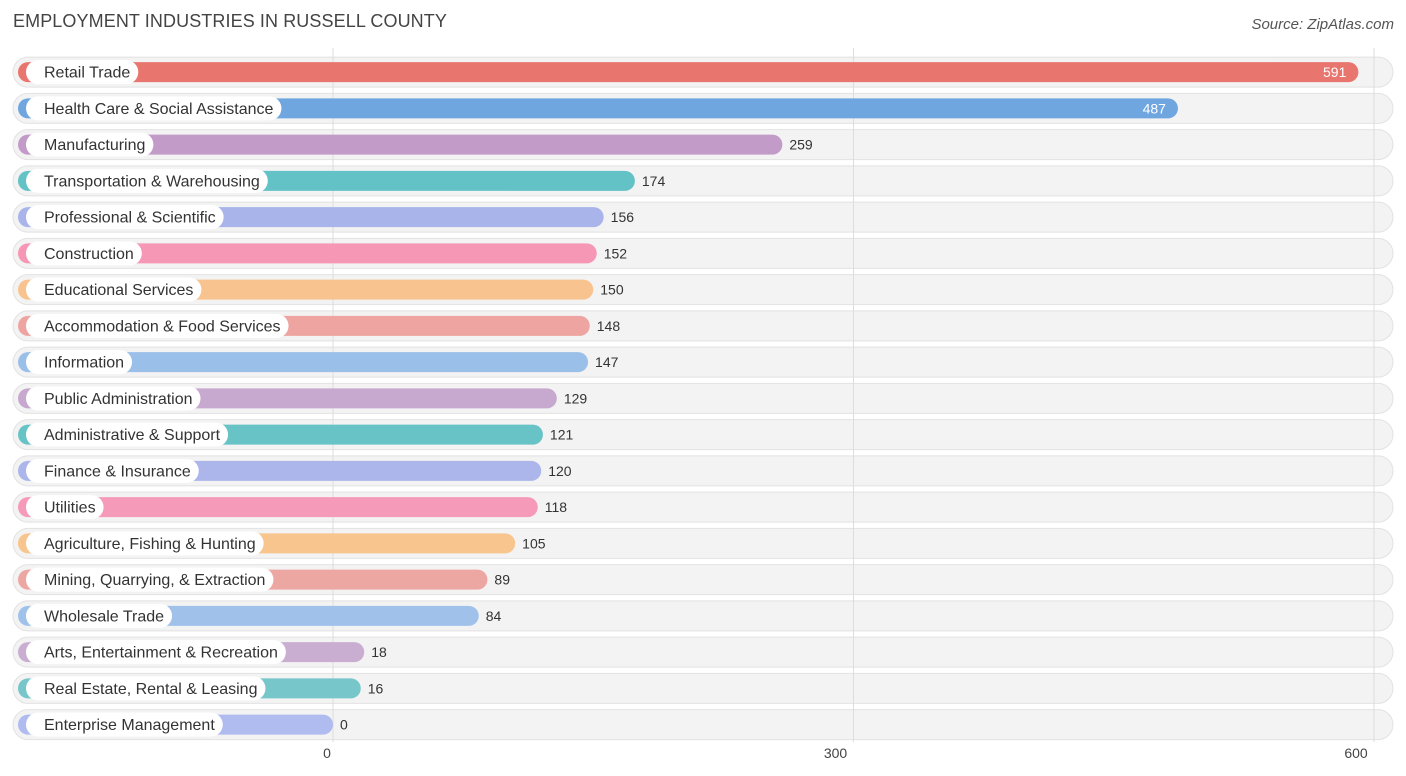  Describe the element at coordinates (1155, 108) in the screenshot. I see `value-label: 487` at that location.